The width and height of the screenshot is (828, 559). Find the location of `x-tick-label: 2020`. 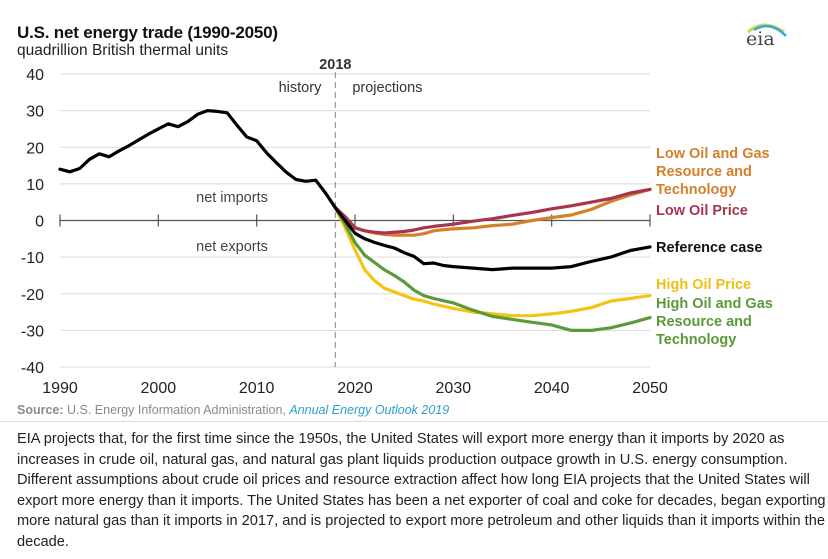

x-tick-label: 2020 is located at coordinates (355, 388).